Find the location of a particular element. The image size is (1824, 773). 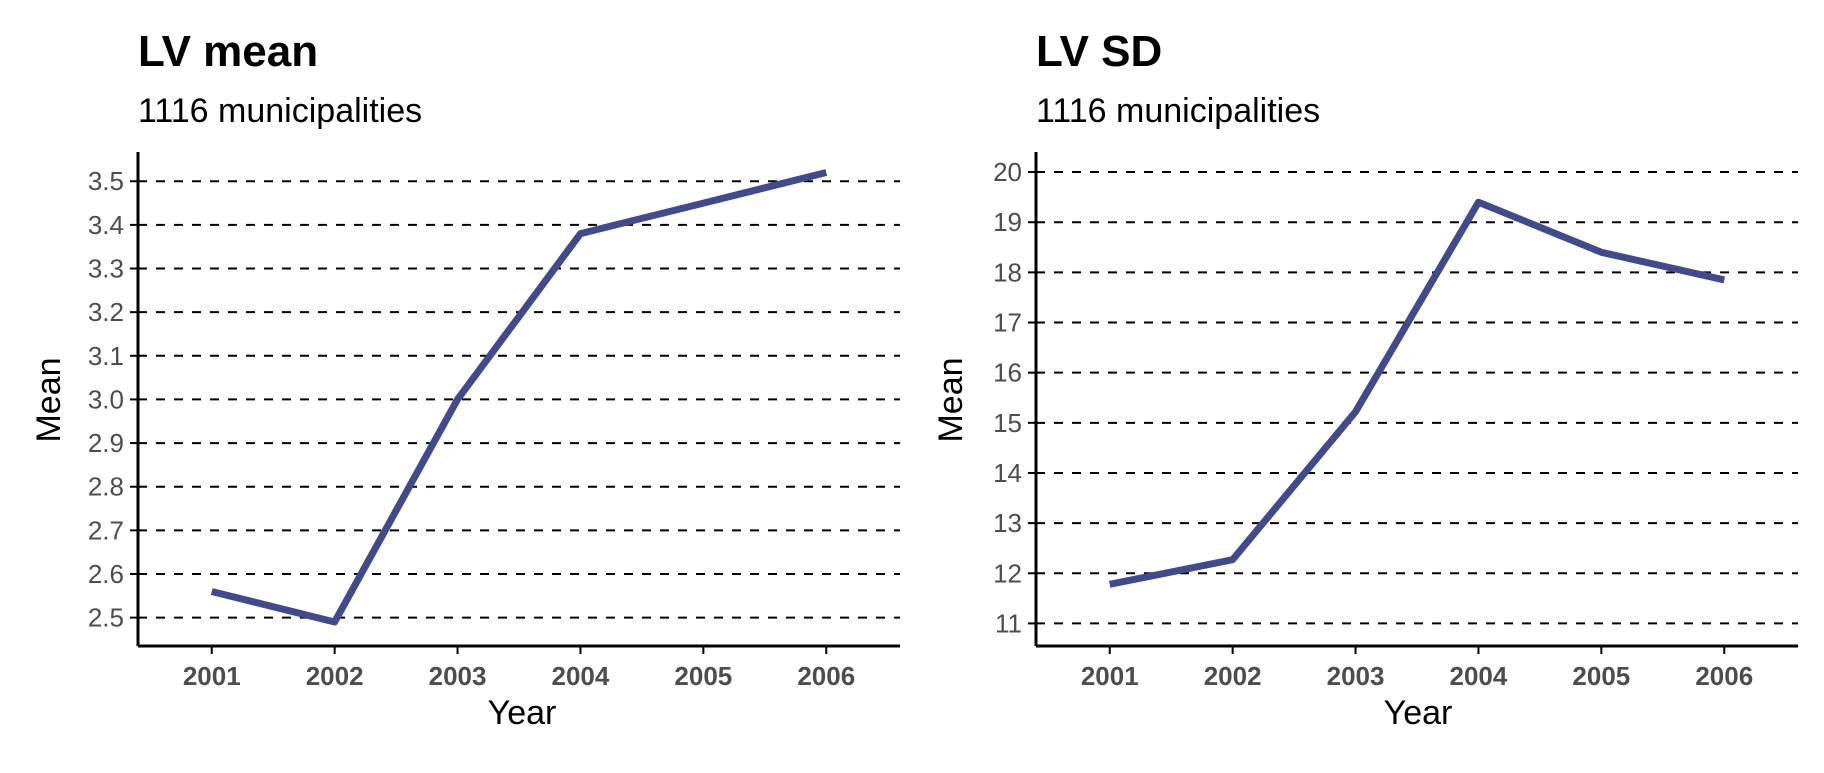

y-tick-label: 3.2 is located at coordinates (106, 312).